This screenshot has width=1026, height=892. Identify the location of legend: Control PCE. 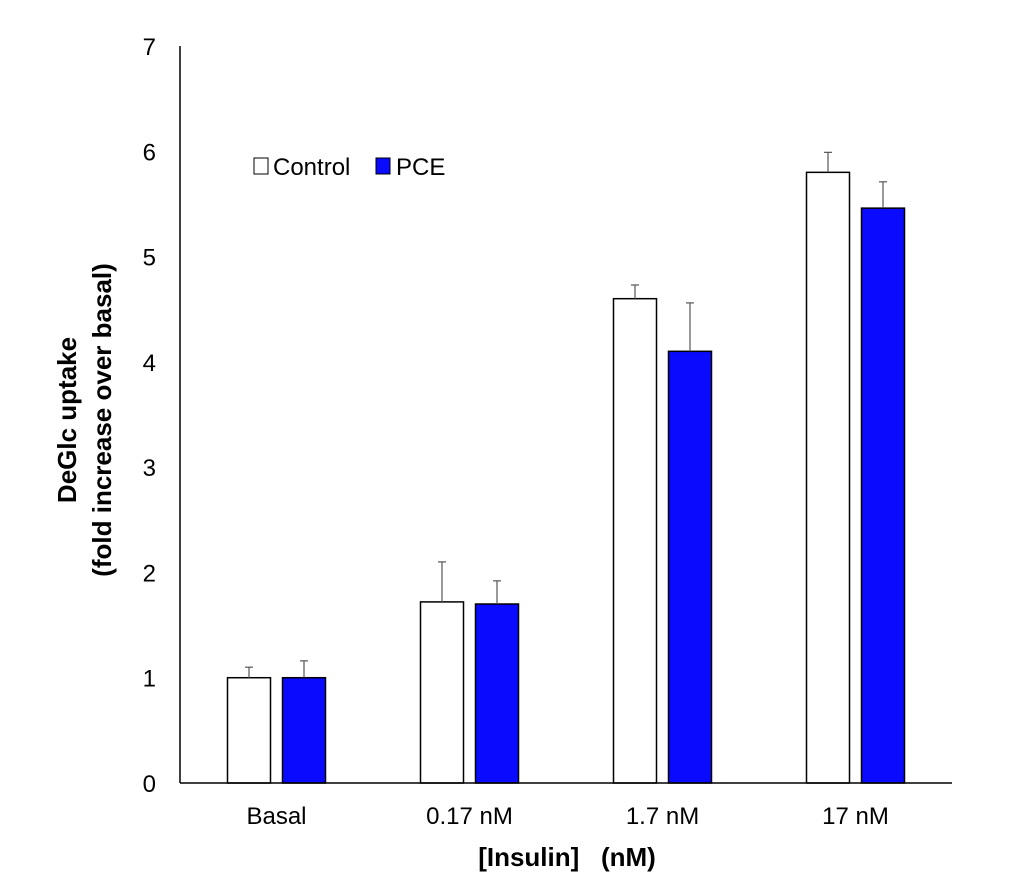
(349, 167).